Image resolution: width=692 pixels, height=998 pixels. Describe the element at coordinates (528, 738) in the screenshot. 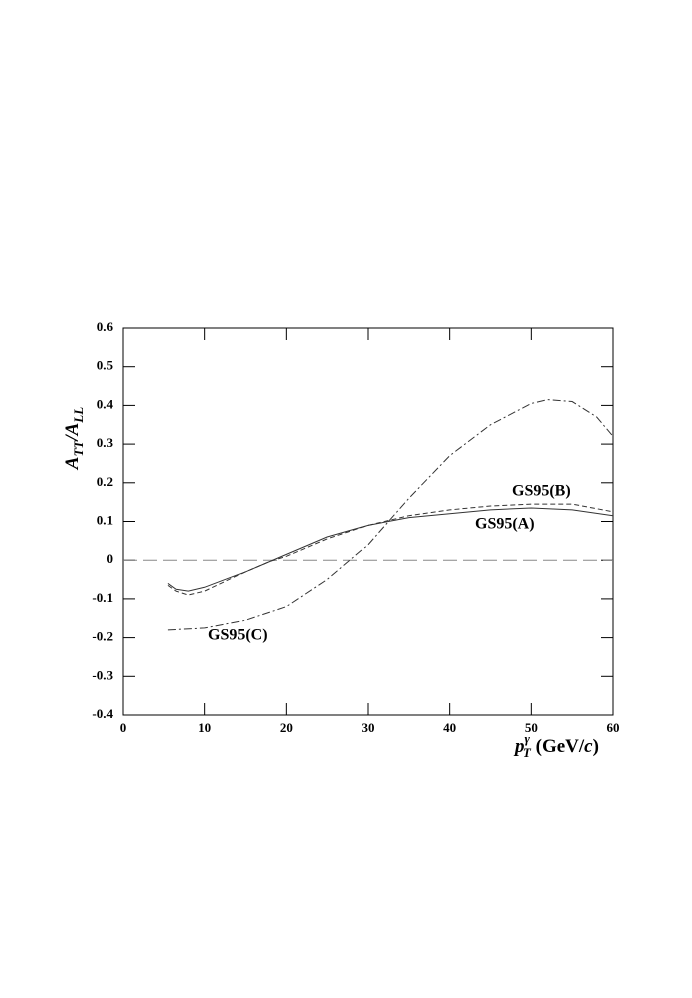

I see `label-part: γ` at that location.